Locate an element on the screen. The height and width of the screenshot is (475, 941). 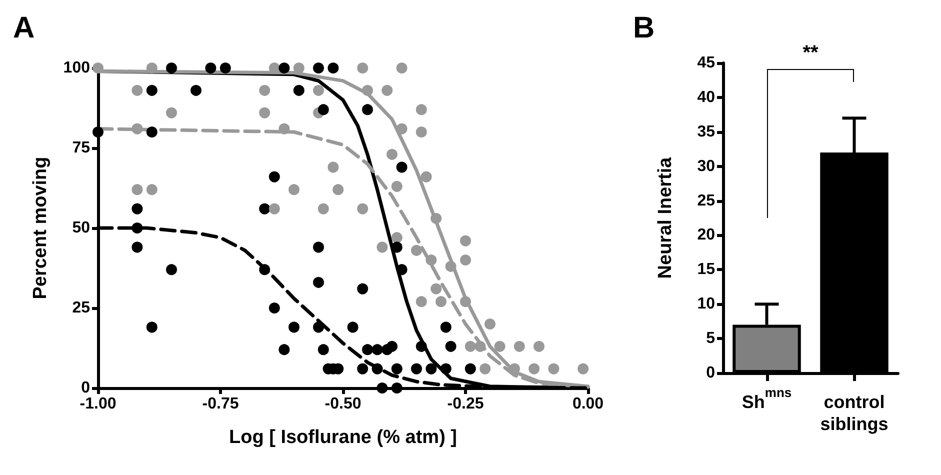
x-axis-title: Log [ Isoflurane (% atm) ] is located at coordinates (343, 437).